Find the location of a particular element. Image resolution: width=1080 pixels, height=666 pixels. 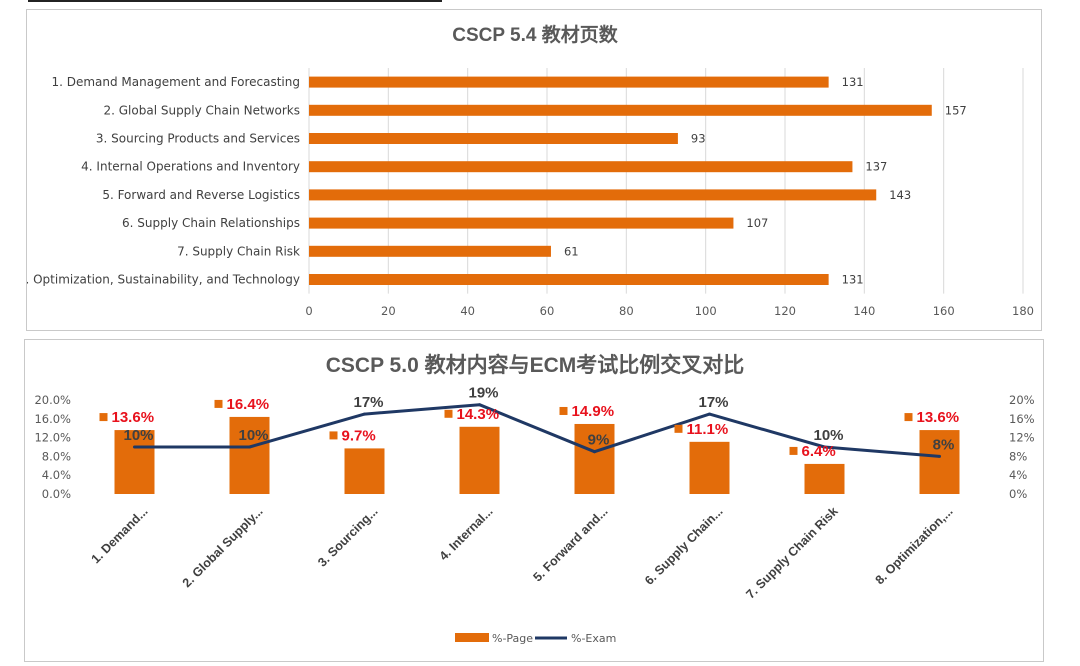

category-label: 5. Forward and Reverse Logistics is located at coordinates (201, 195).